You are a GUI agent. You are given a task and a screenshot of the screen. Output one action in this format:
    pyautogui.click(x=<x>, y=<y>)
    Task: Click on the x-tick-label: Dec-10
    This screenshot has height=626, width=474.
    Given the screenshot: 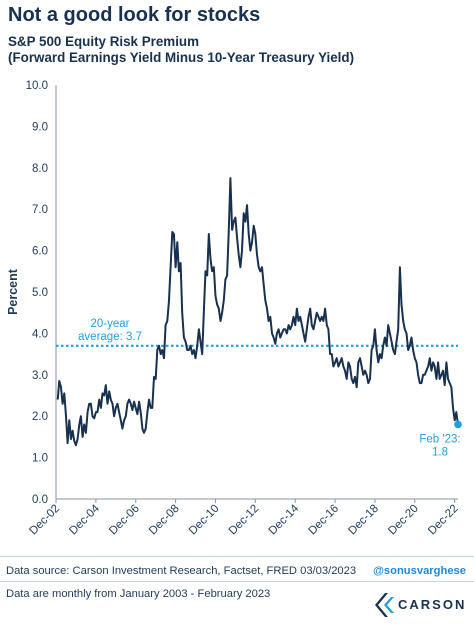 What is the action you would take?
    pyautogui.click(x=204, y=520)
    